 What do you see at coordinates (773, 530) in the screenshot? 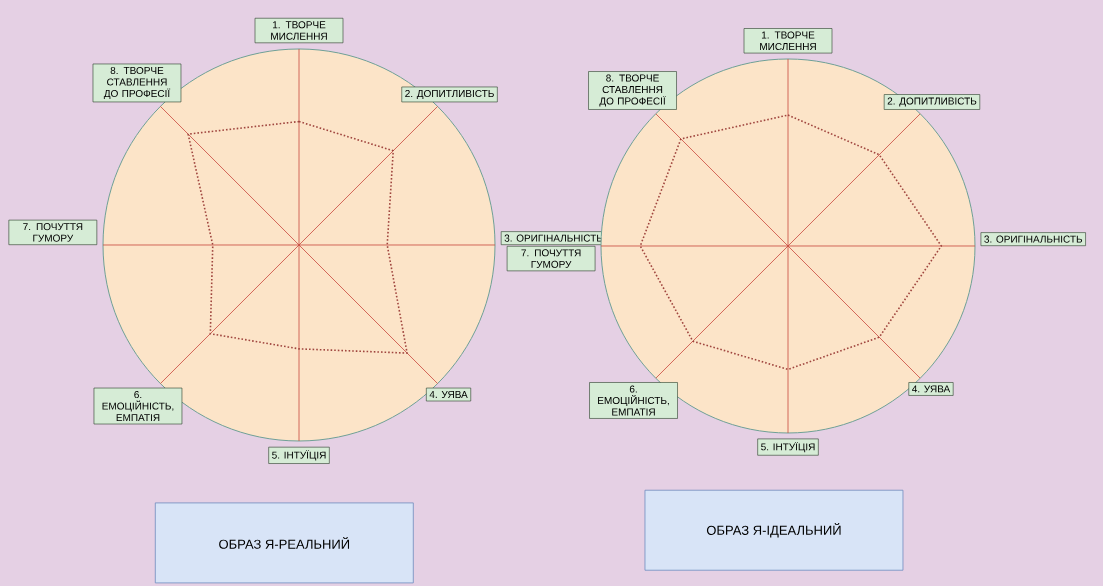
I see `text: ОБРАЗ Я-ІДЕАЛЬНИЙ` at bounding box center [773, 530].